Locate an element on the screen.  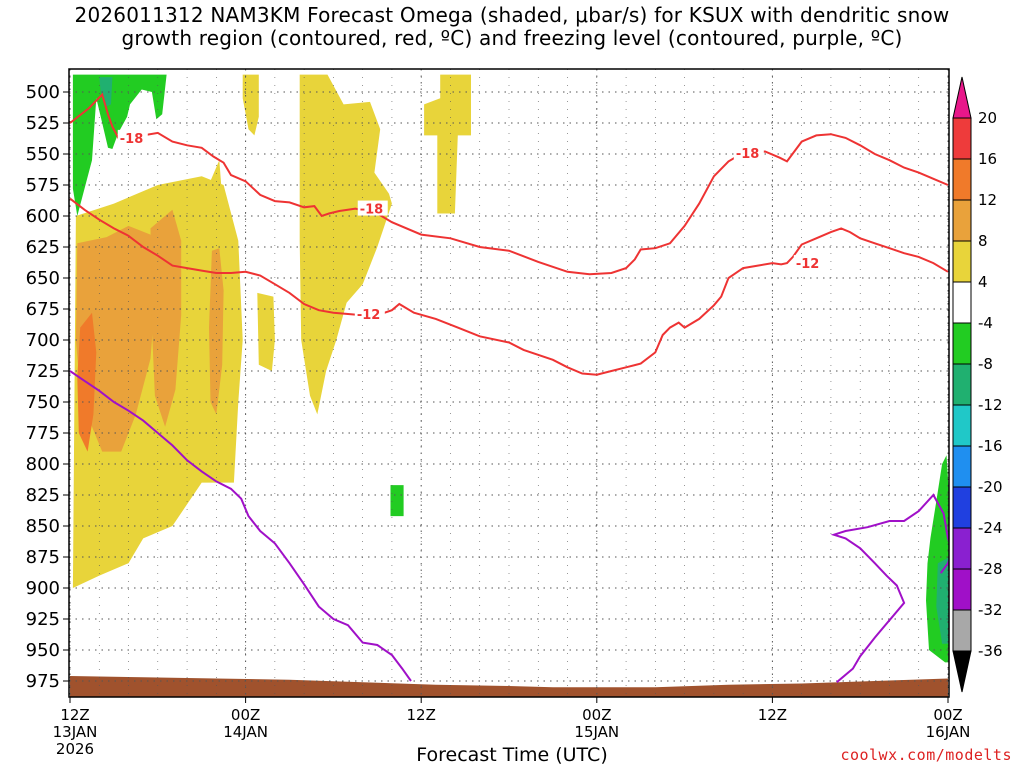
colorbar-level-label: -12 is located at coordinates (990, 405).